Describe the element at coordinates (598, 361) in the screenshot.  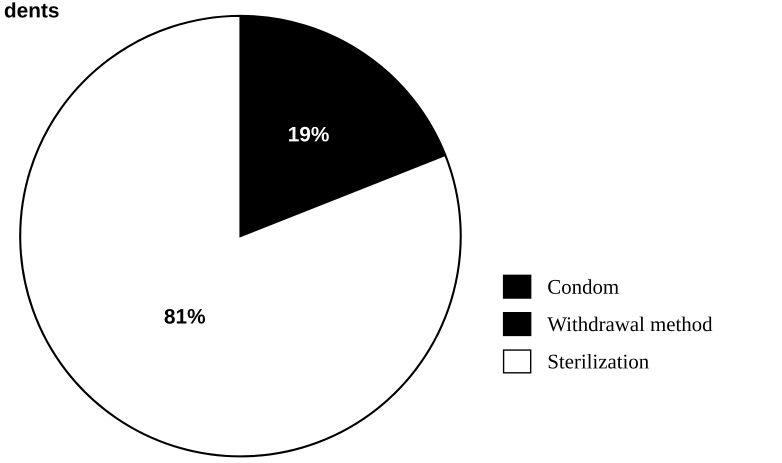
I see `legend-label: Sterilization` at that location.